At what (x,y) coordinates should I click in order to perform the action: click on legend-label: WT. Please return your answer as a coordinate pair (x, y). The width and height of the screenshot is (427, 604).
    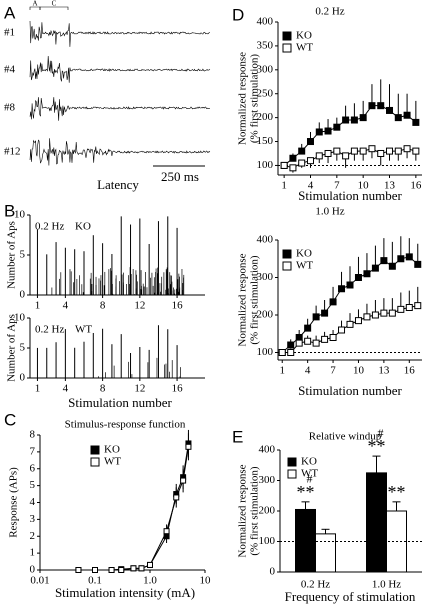
    Looking at the image, I should click on (112, 462).